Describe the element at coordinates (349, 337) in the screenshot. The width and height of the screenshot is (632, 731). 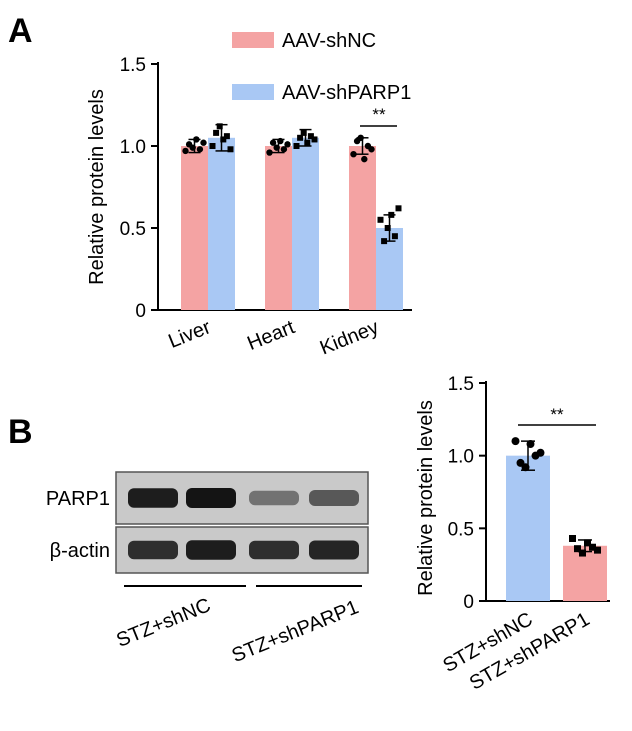
I see `x-tick-label: Kidney` at that location.